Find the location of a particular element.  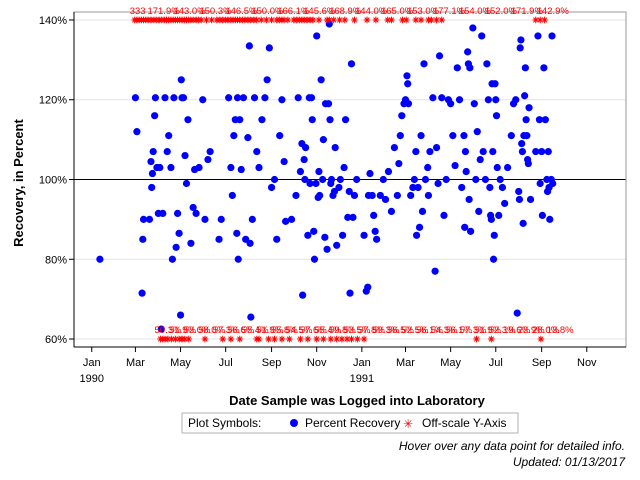

legend-label-recovery: Percent Recovery is located at coordinates (352, 423).